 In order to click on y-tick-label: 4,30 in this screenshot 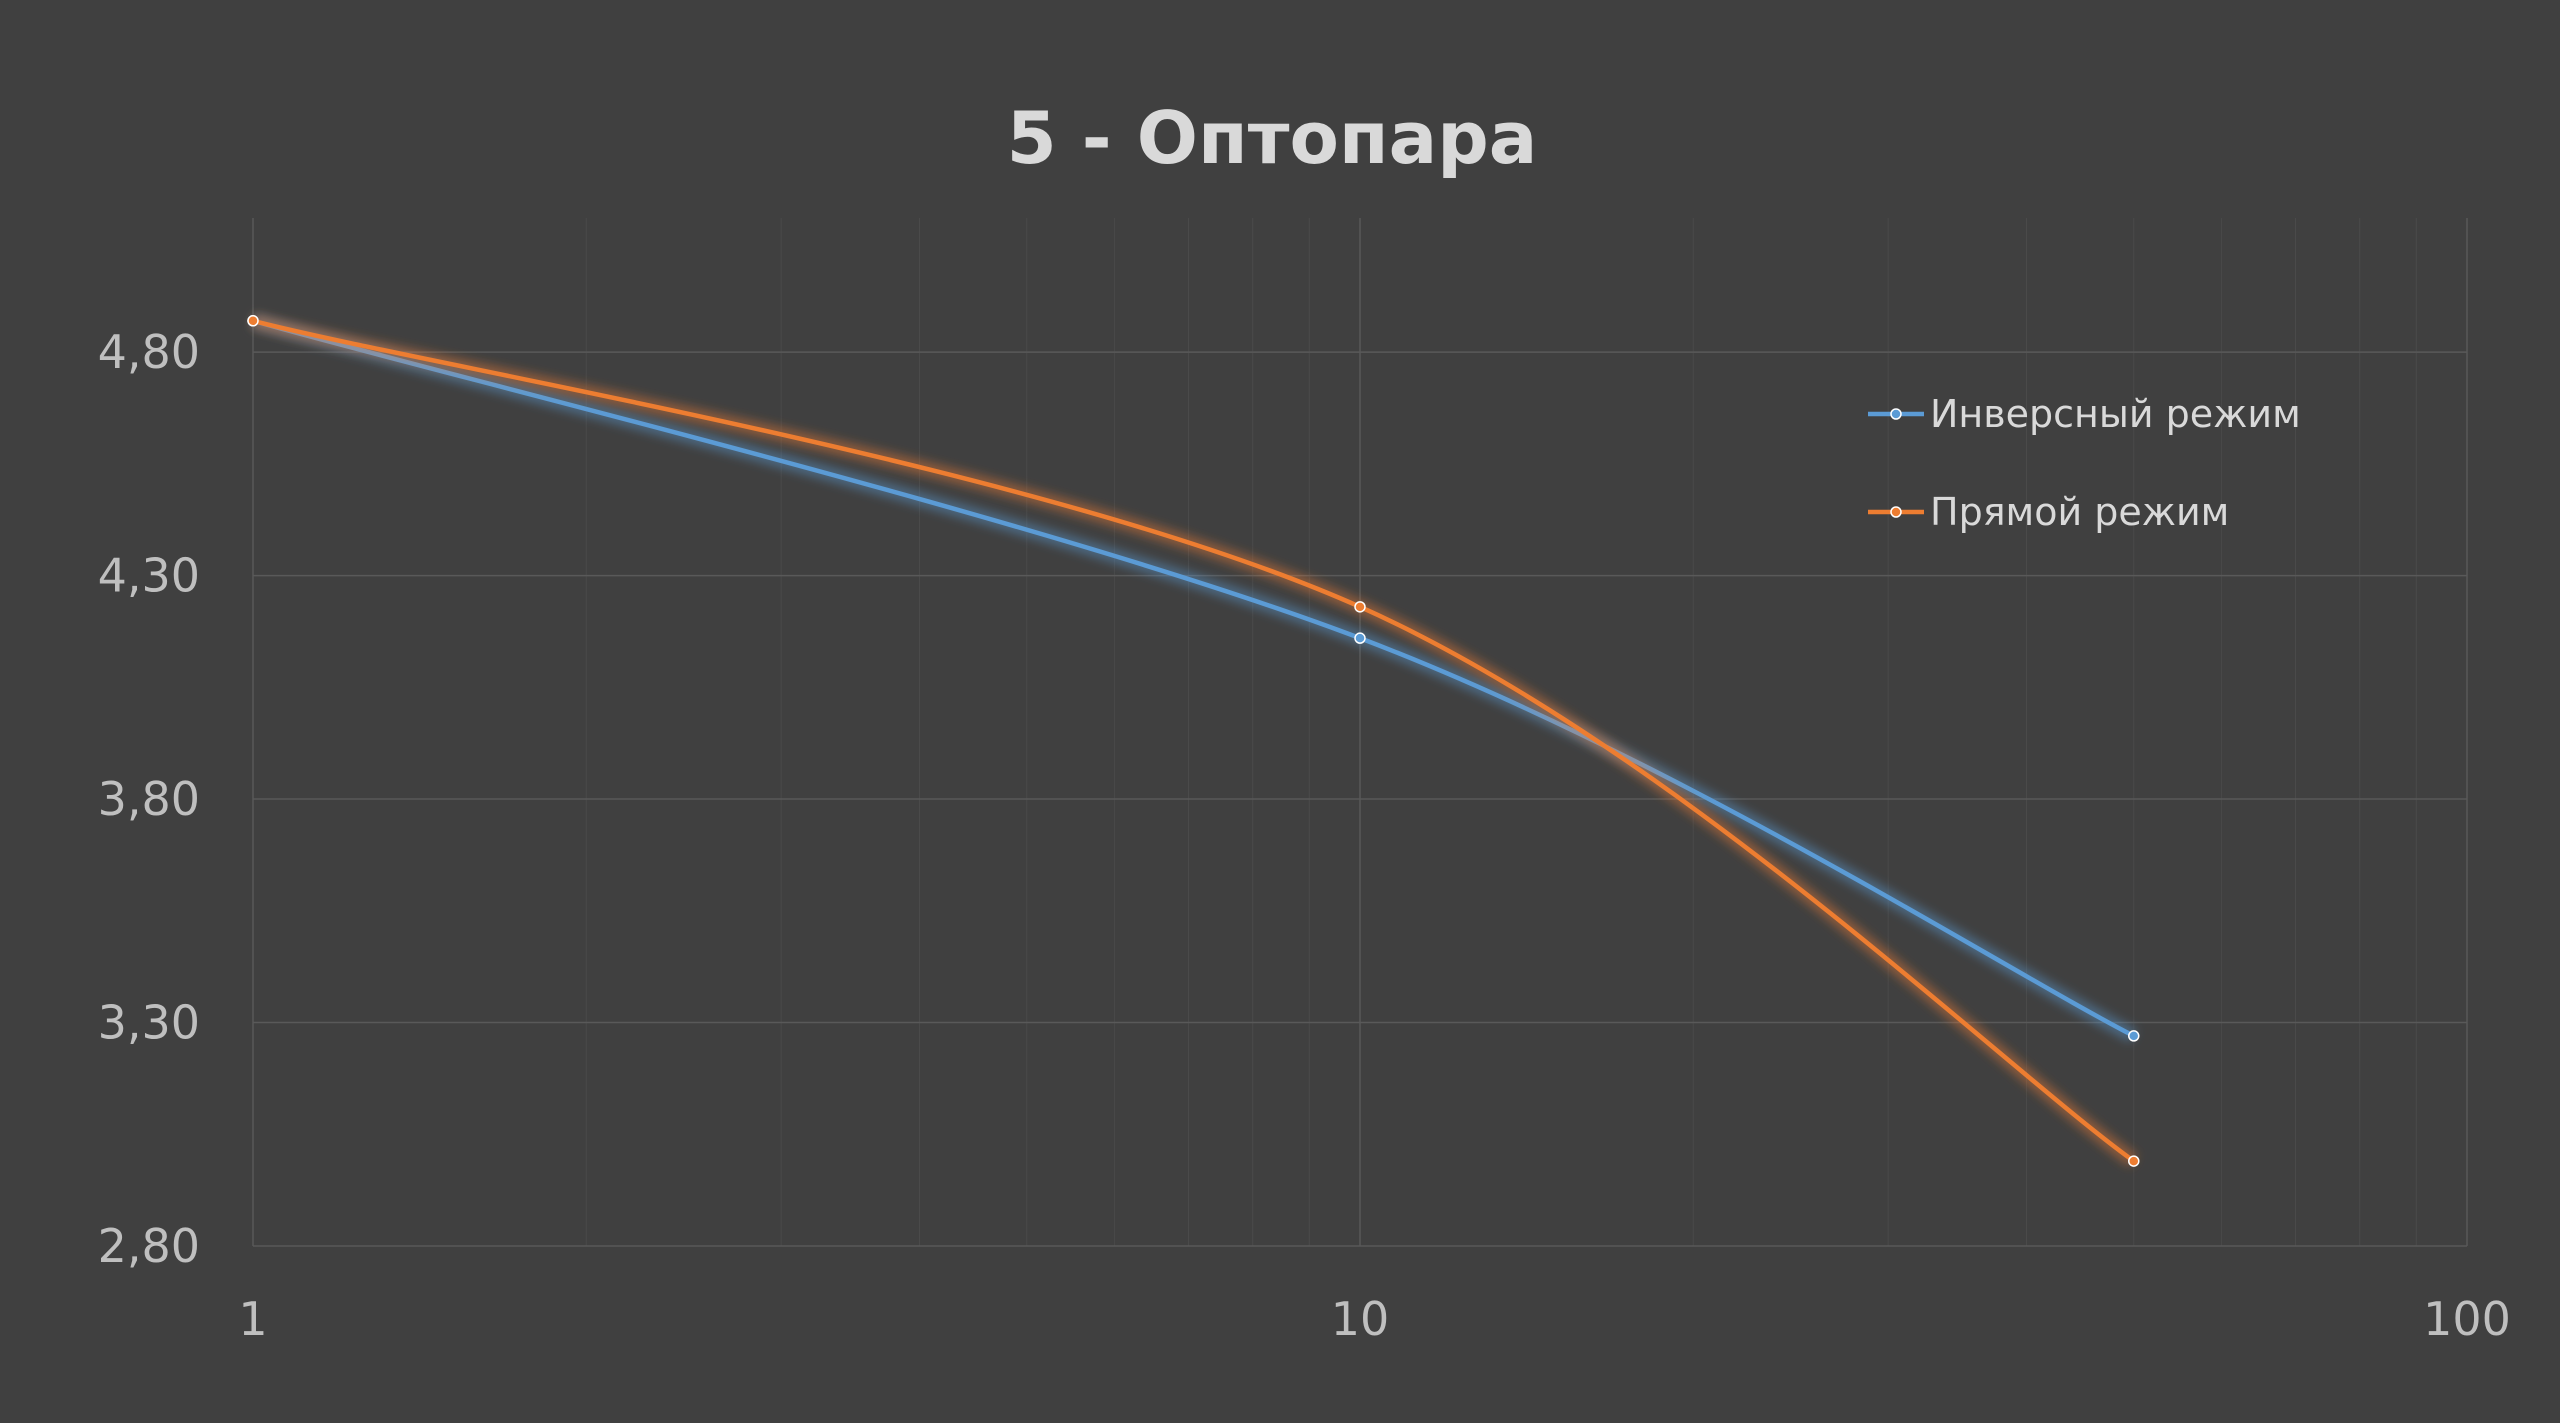, I will do `click(149, 576)`.